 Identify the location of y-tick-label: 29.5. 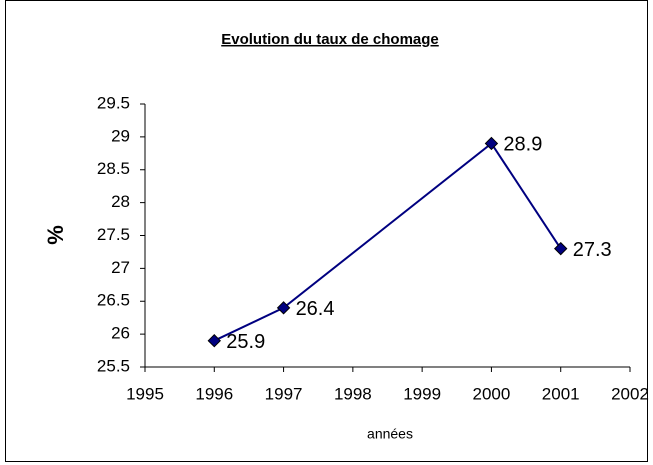
(113, 102).